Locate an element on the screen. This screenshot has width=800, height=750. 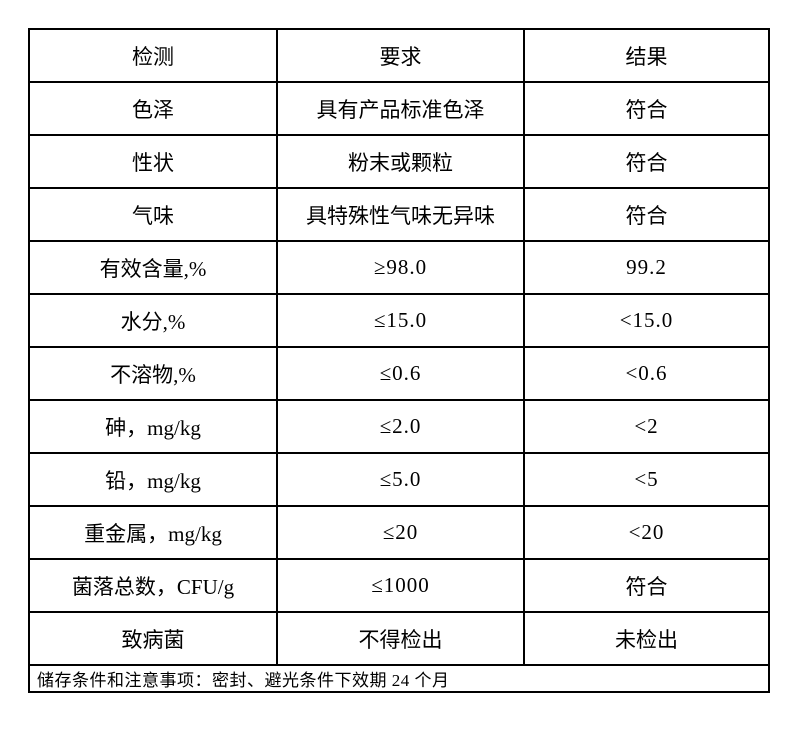
cell-item: 致病菌 is located at coordinates (153, 638).